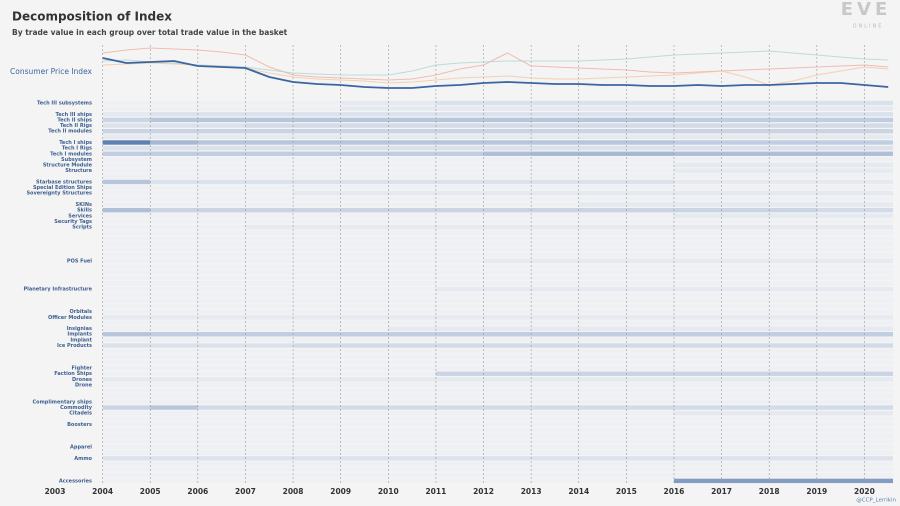 Image resolution: width=900 pixels, height=506 pixels. Describe the element at coordinates (81, 340) in the screenshot. I see `row-label: Implant` at that location.